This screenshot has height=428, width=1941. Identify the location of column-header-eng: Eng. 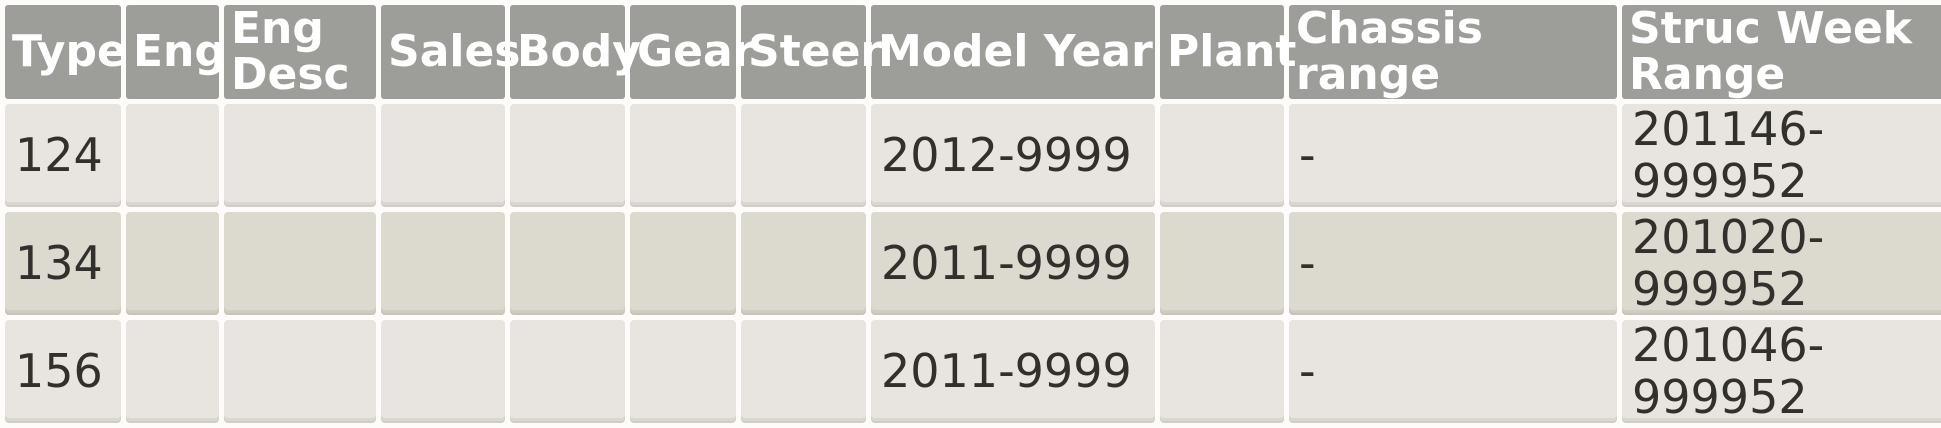
(176, 52).